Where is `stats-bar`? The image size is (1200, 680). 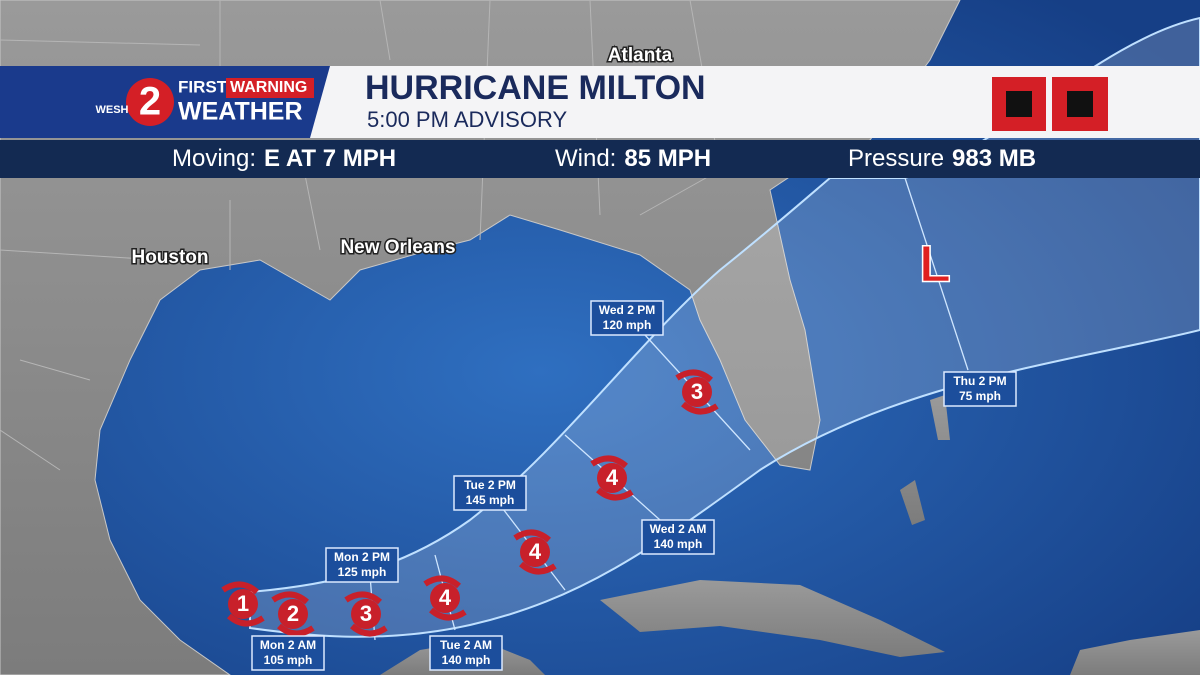
stats-bar is located at coordinates (600, 159).